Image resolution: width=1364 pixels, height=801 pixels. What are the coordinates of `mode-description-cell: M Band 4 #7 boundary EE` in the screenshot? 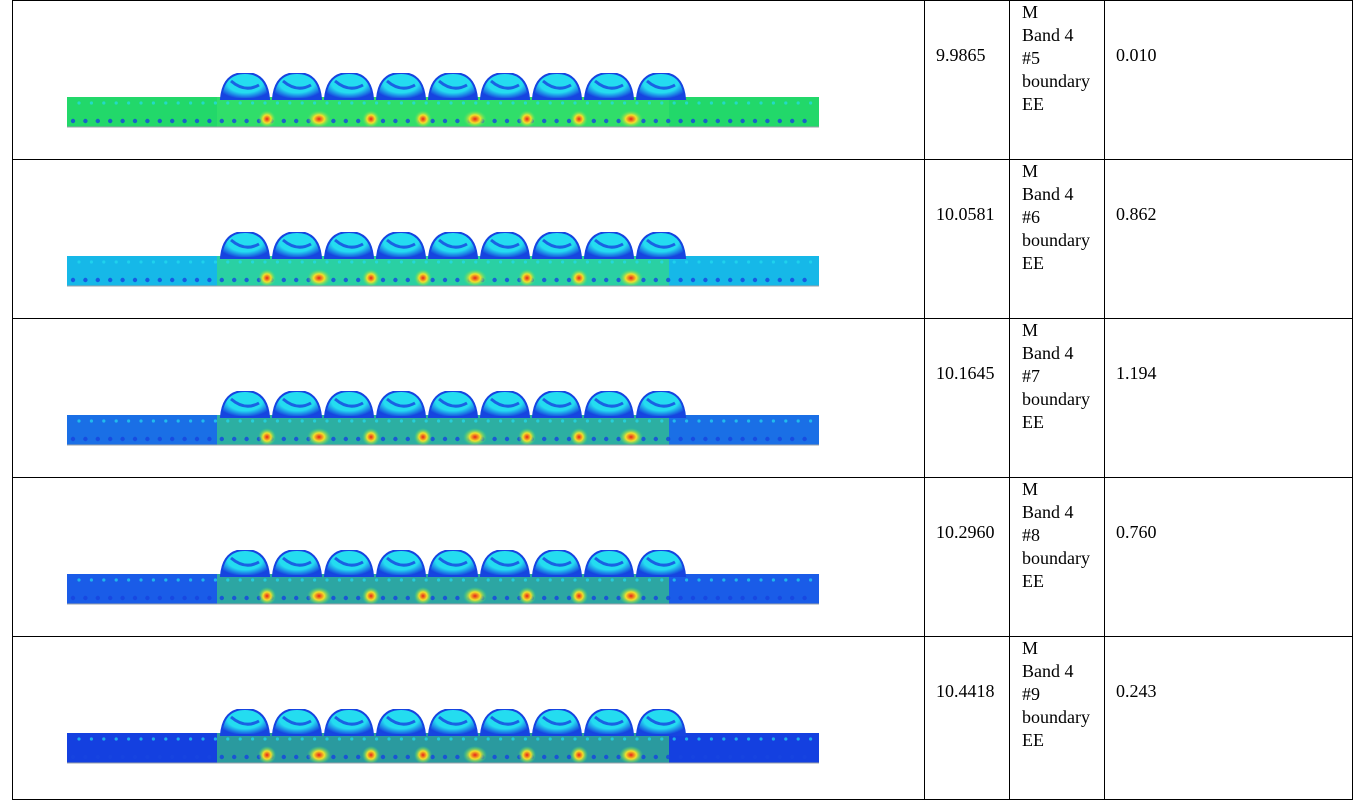 It's located at (1057, 398).